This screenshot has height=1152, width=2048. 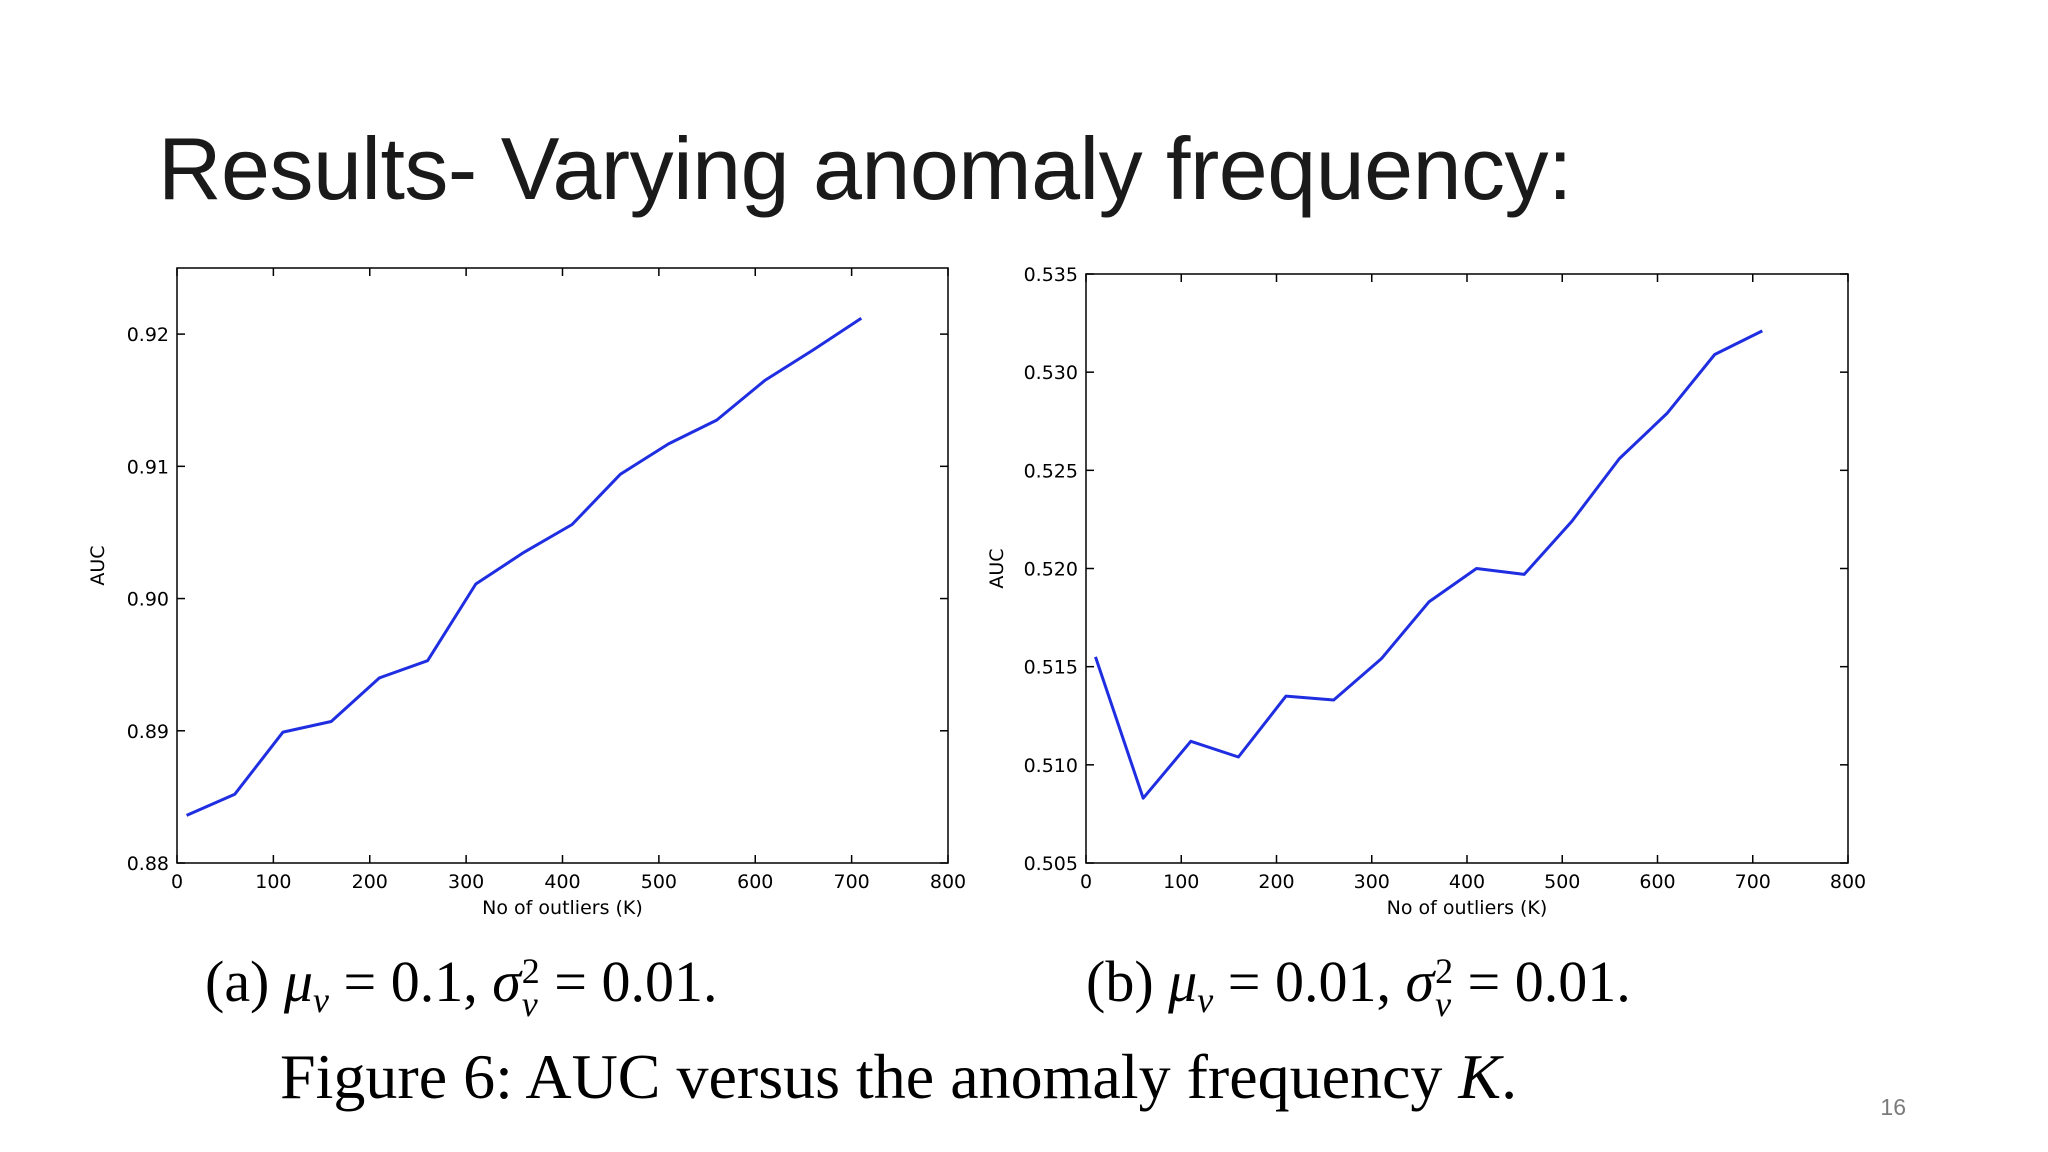 I want to click on chart-a-series-line, so click(x=524, y=566).